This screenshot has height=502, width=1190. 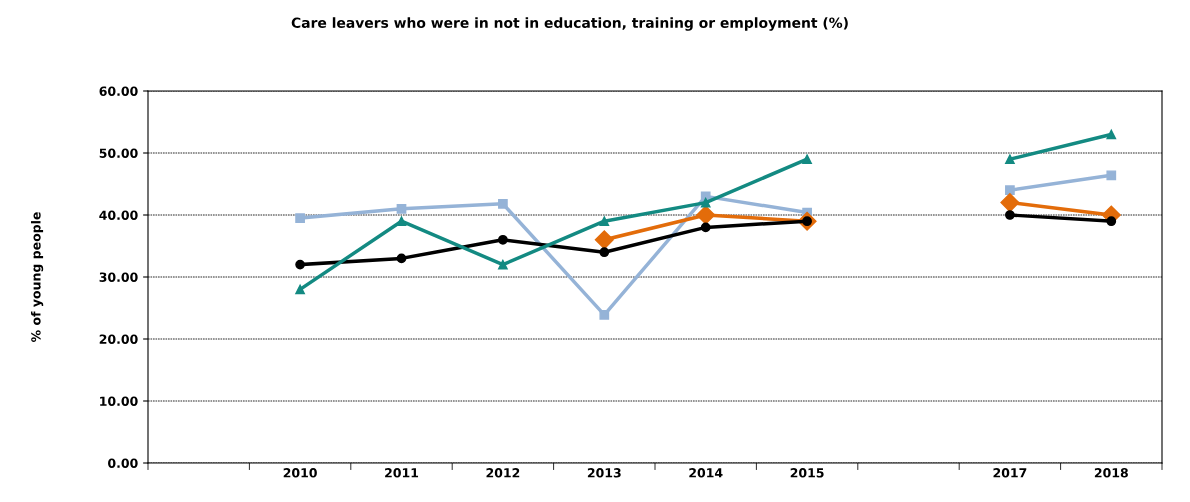 I want to click on y-tick-label: 60.00, so click(x=118, y=91).